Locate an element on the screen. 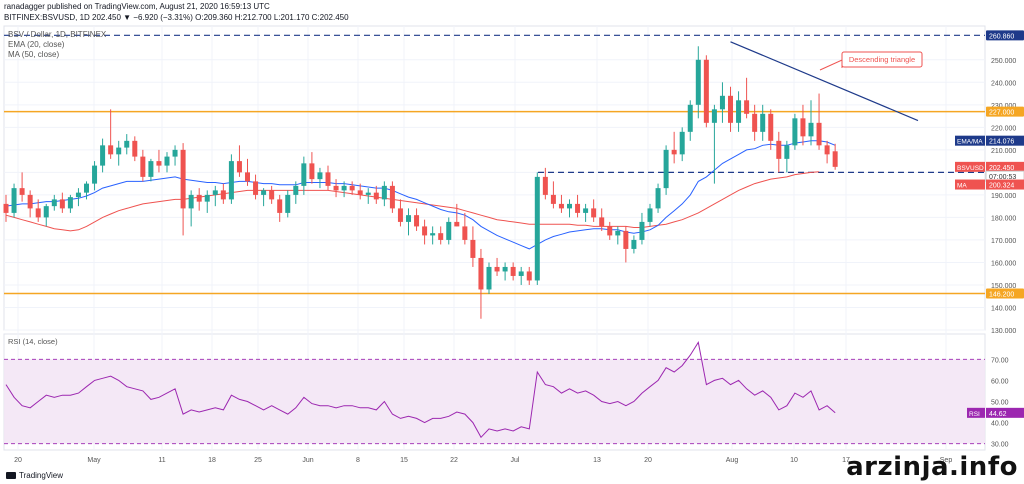  legend-symbol: BSV / Dollar, 1D, BITFINEX is located at coordinates (57, 34).